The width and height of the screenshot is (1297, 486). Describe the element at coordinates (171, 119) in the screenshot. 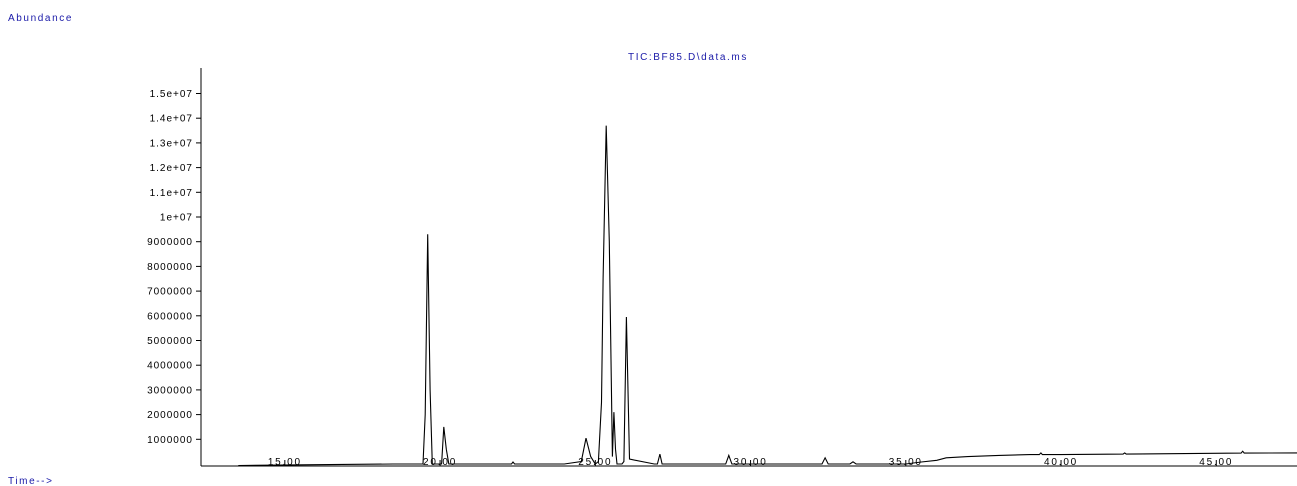

I see `y-tick-label: 1.4e+07` at that location.